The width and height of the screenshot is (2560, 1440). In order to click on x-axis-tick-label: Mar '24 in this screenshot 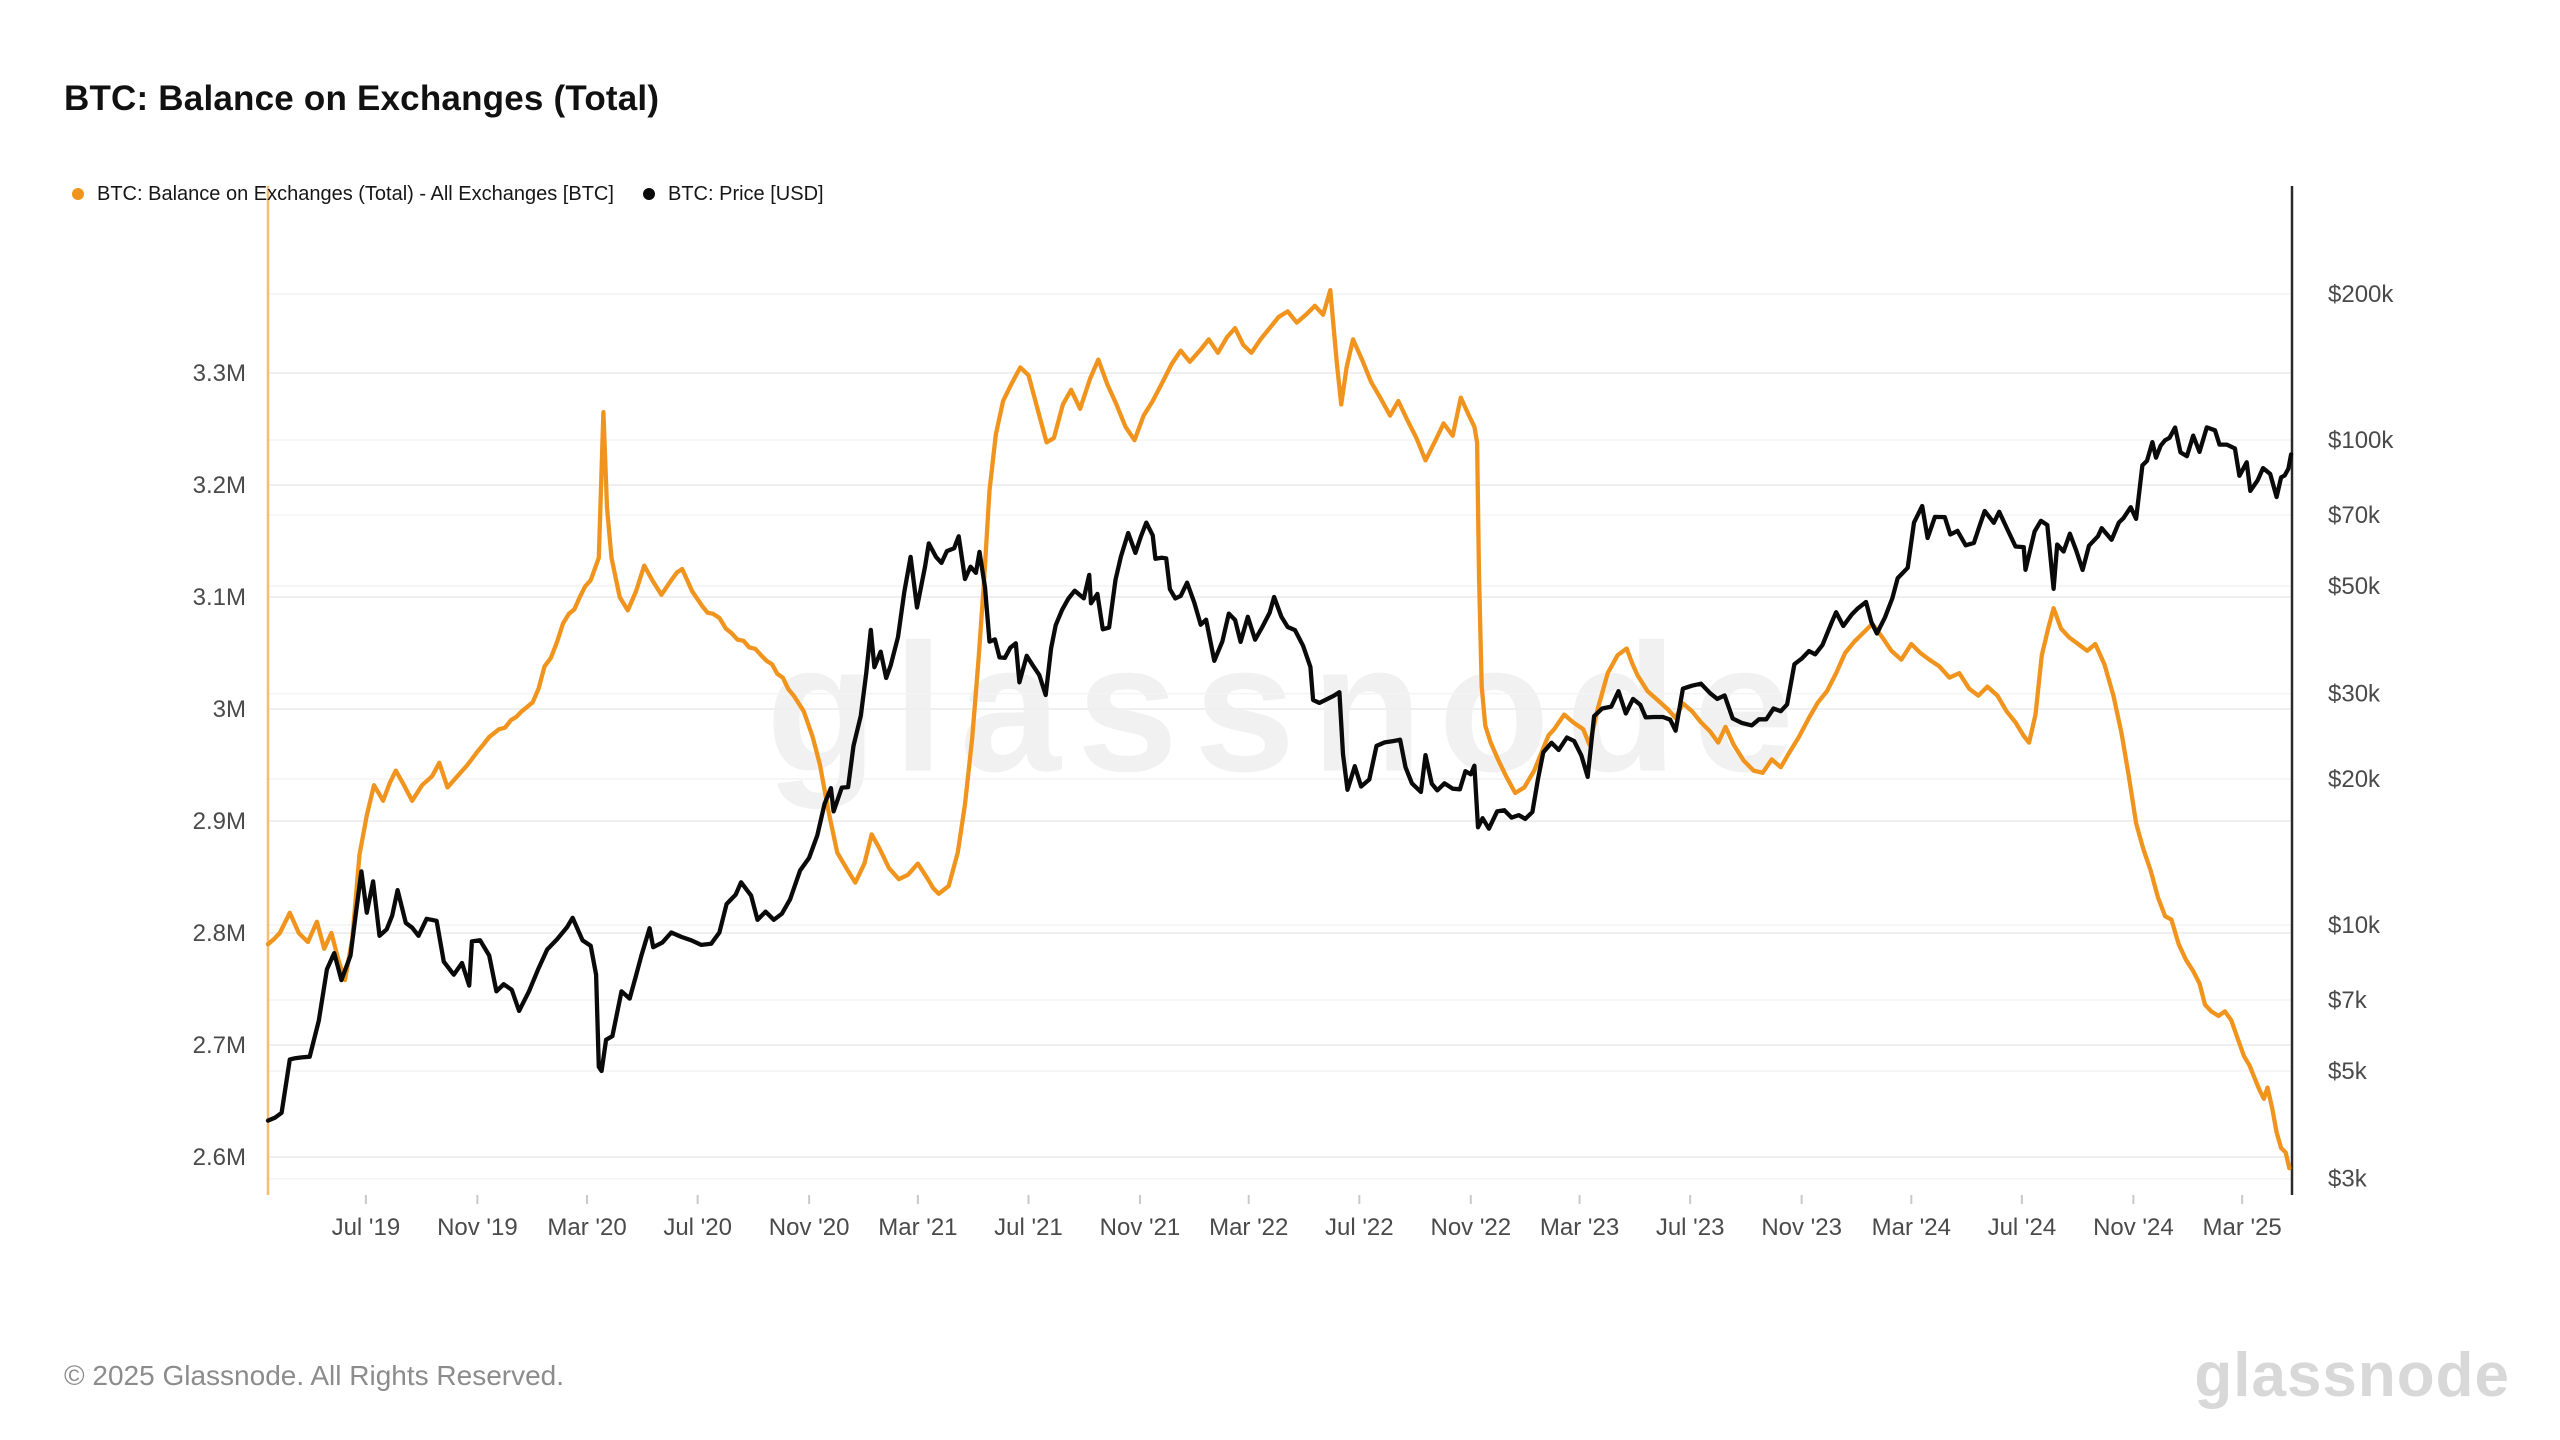, I will do `click(1911, 1227)`.